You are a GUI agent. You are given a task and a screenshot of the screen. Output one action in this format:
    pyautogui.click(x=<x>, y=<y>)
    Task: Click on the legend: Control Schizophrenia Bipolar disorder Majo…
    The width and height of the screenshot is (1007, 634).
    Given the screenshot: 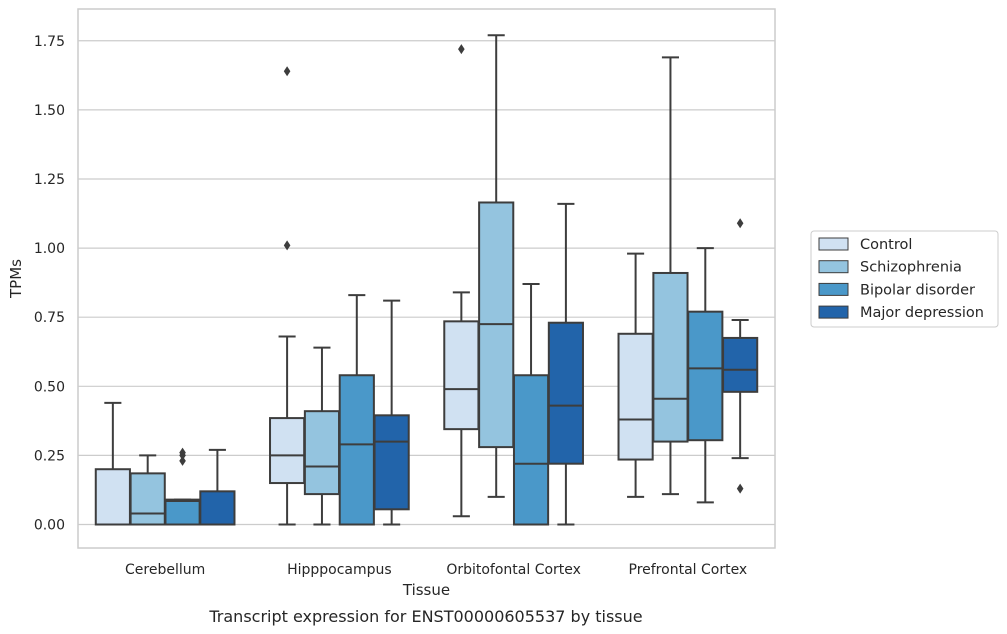 What is the action you would take?
    pyautogui.click(x=904, y=279)
    